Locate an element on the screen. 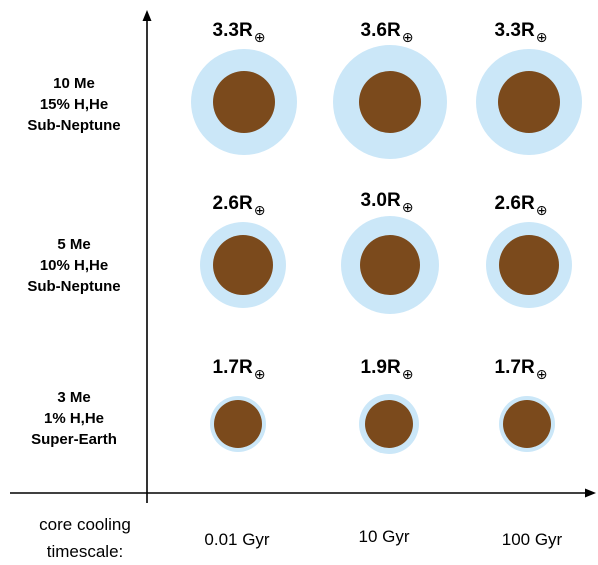  row-label-mass: 3 Me is located at coordinates (74, 397).